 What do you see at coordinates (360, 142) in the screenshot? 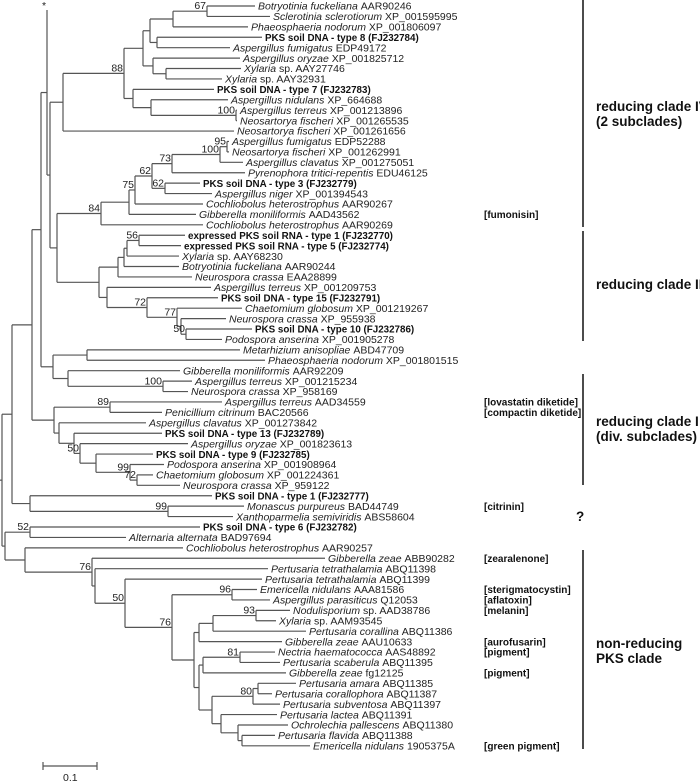
I see `accession: EDP52288` at bounding box center [360, 142].